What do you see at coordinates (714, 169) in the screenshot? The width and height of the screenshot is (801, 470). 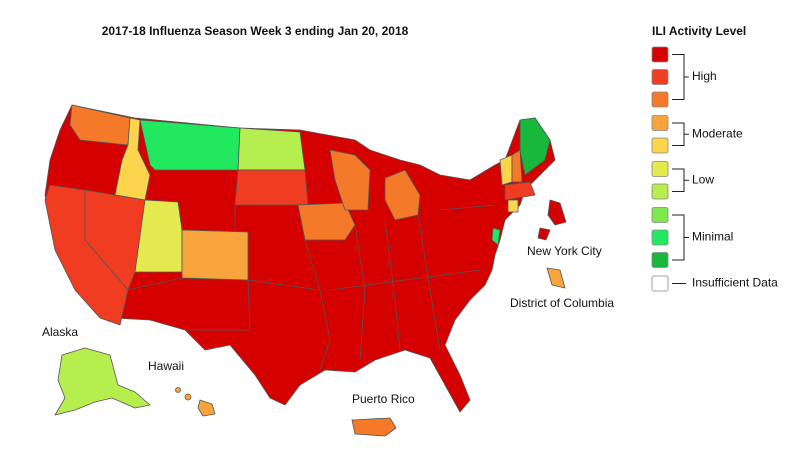 I see `legend: High Moderate Low Minimal Insufficient Data` at bounding box center [714, 169].